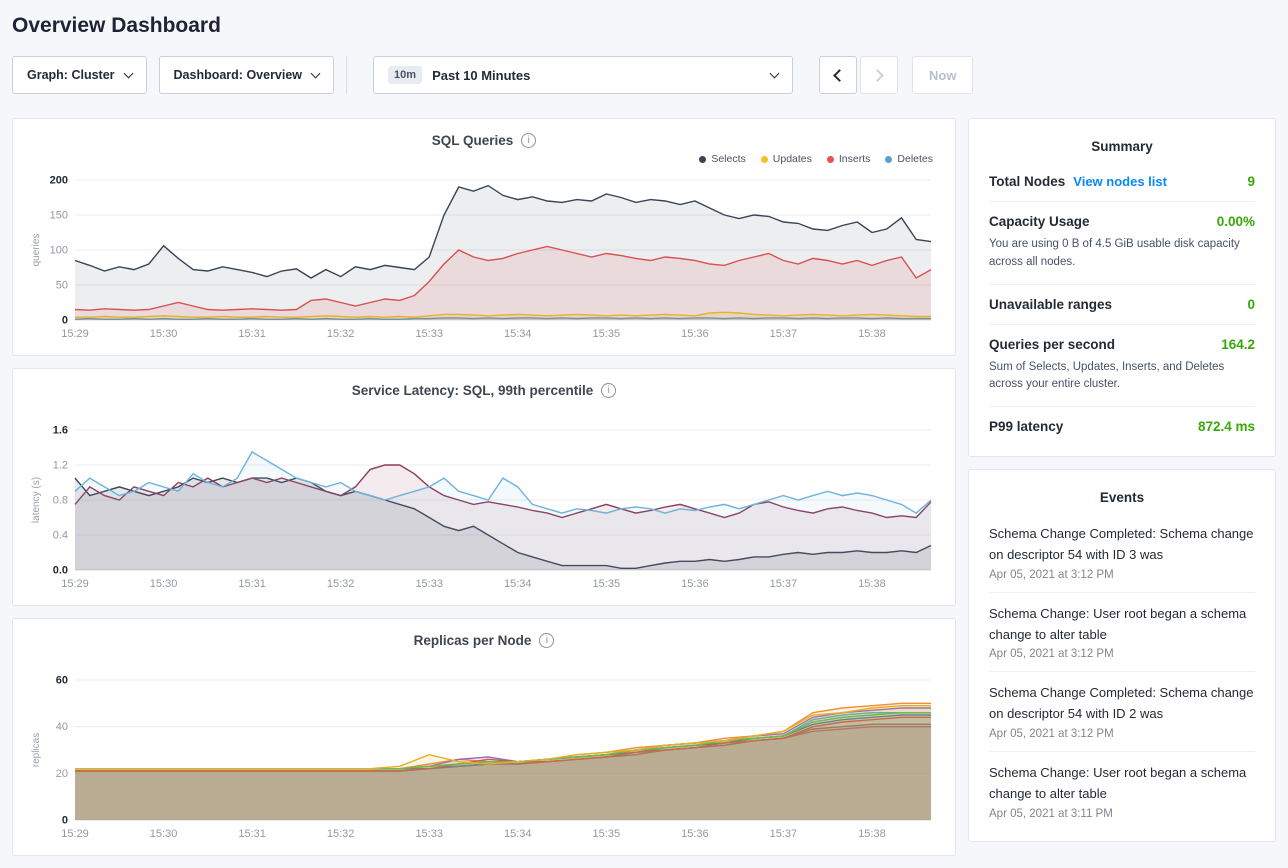  What do you see at coordinates (1052, 344) in the screenshot?
I see `summary-label: Queries per second` at bounding box center [1052, 344].